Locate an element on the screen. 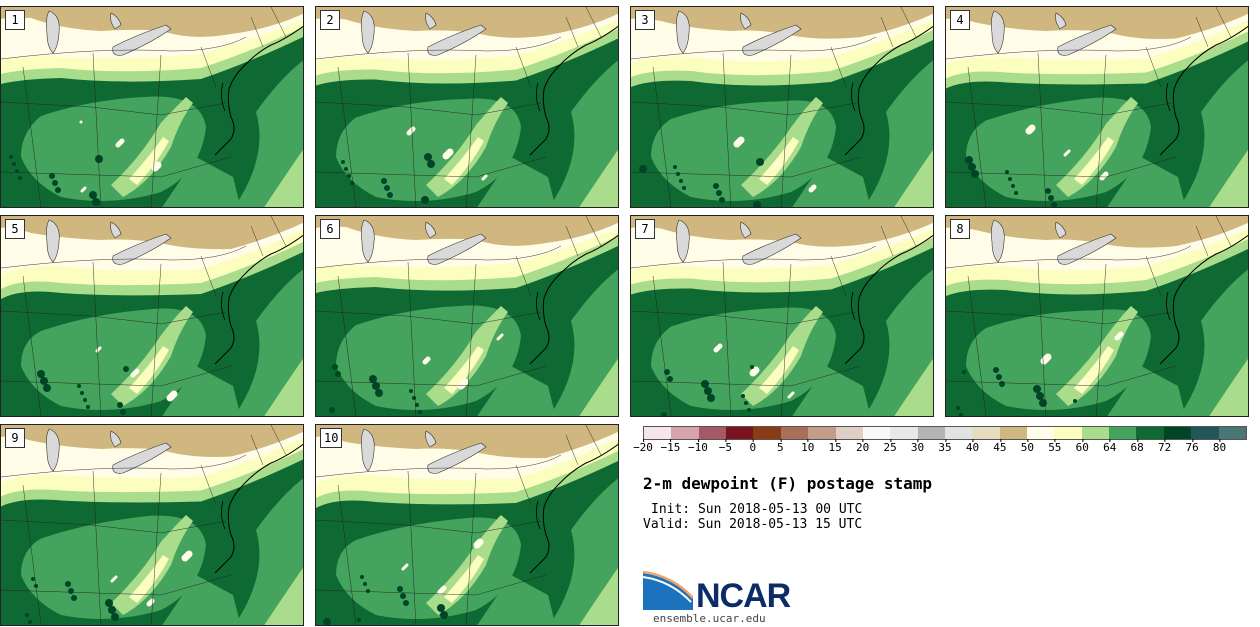  member-number-label: 4 is located at coordinates (960, 20).